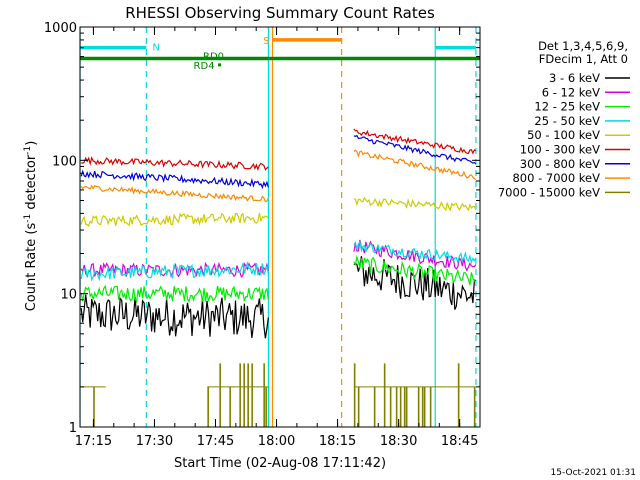 Image resolution: width=640 pixels, height=480 pixels. Describe the element at coordinates (563, 135) in the screenshot. I see `legend-entry-label: 50 - 100 keV` at that location.